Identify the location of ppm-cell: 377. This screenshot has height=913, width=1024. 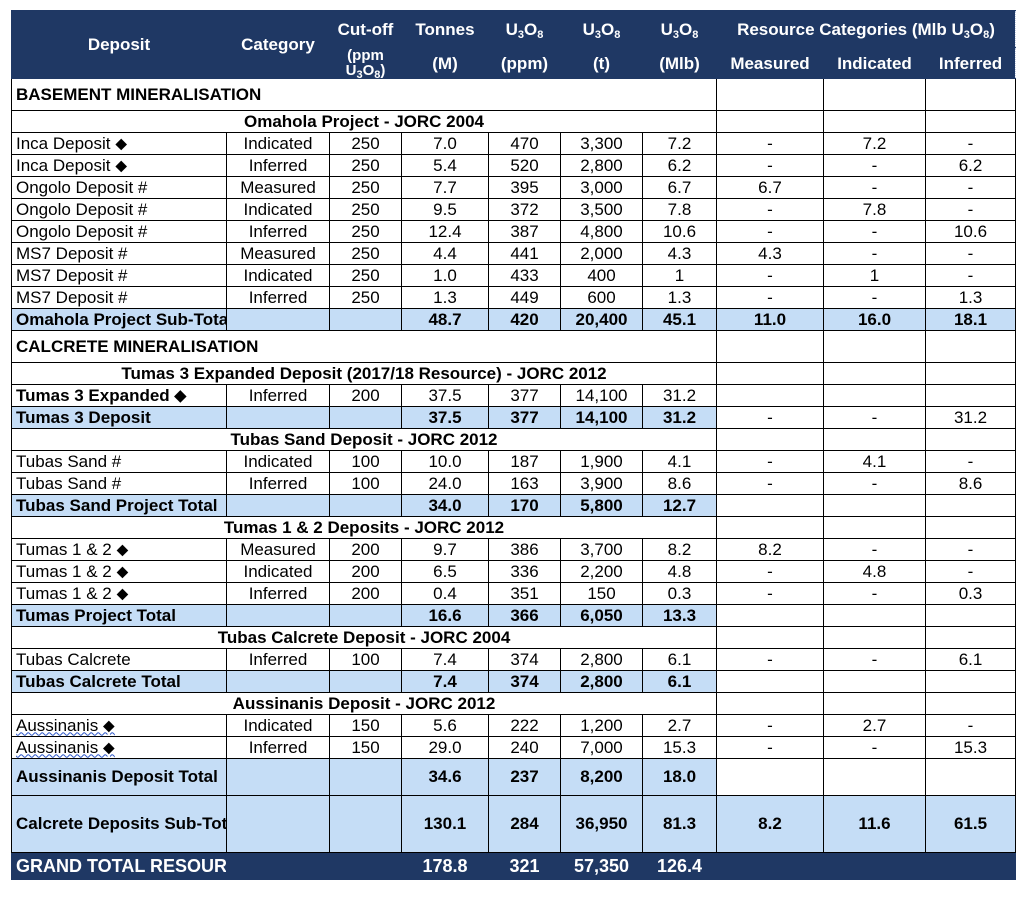
(524, 395).